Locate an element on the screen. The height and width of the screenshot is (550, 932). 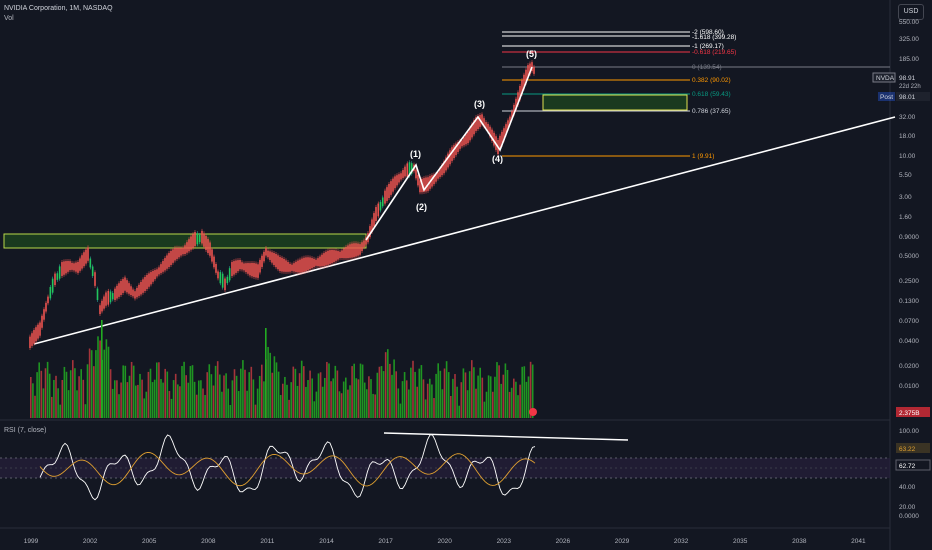
time-tick: 2005 is located at coordinates (149, 541).